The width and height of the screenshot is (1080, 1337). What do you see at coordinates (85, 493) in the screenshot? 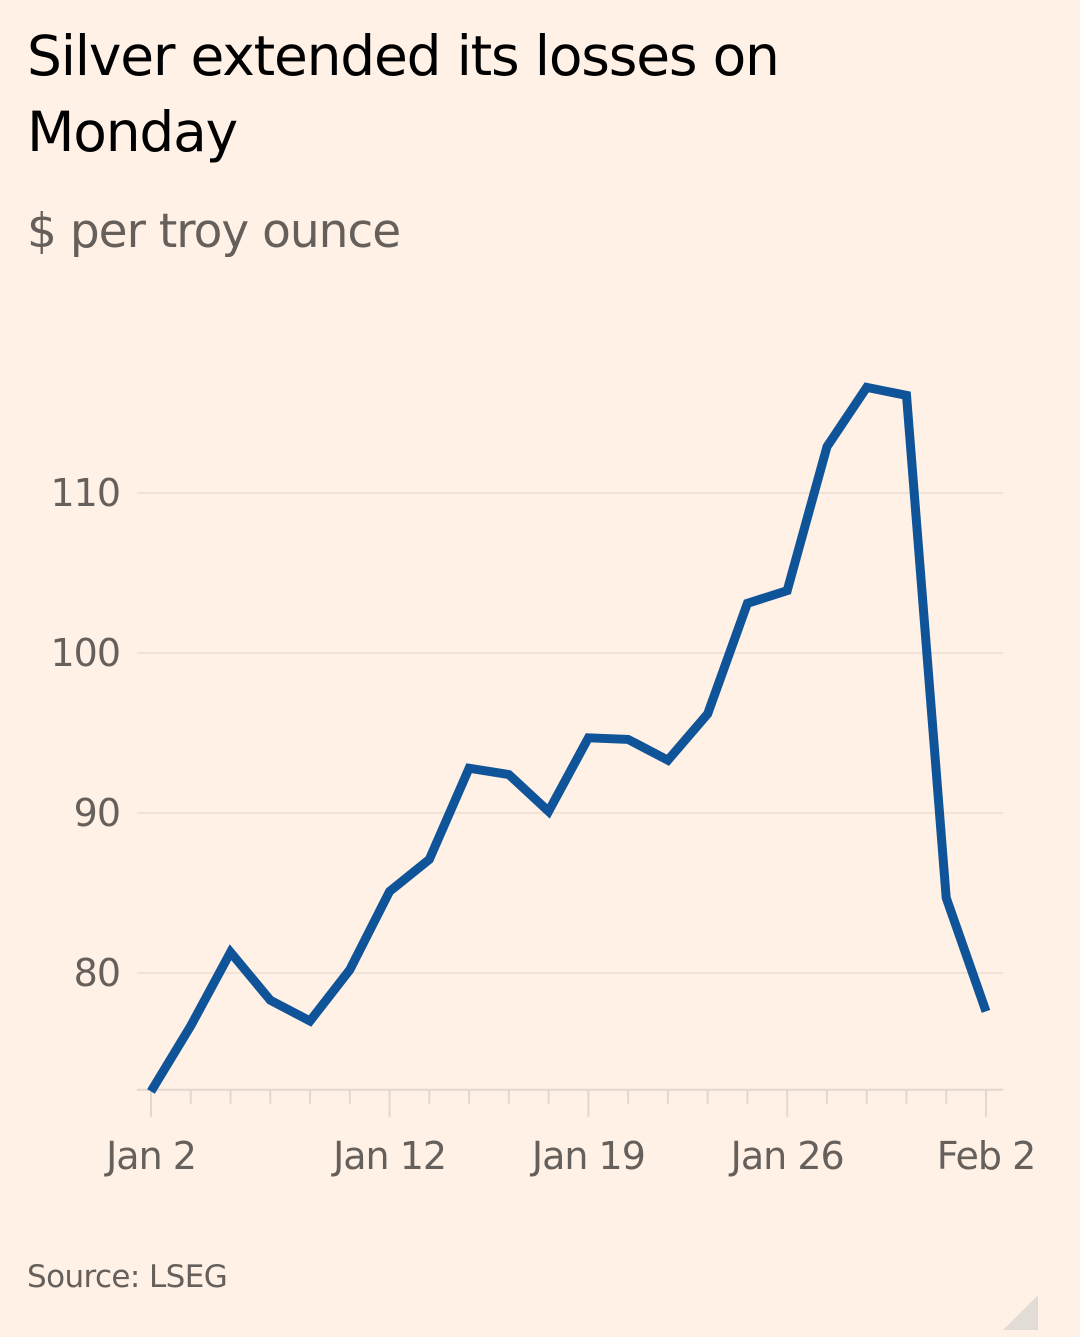
I see `y-tick-label: 110` at bounding box center [85, 493].